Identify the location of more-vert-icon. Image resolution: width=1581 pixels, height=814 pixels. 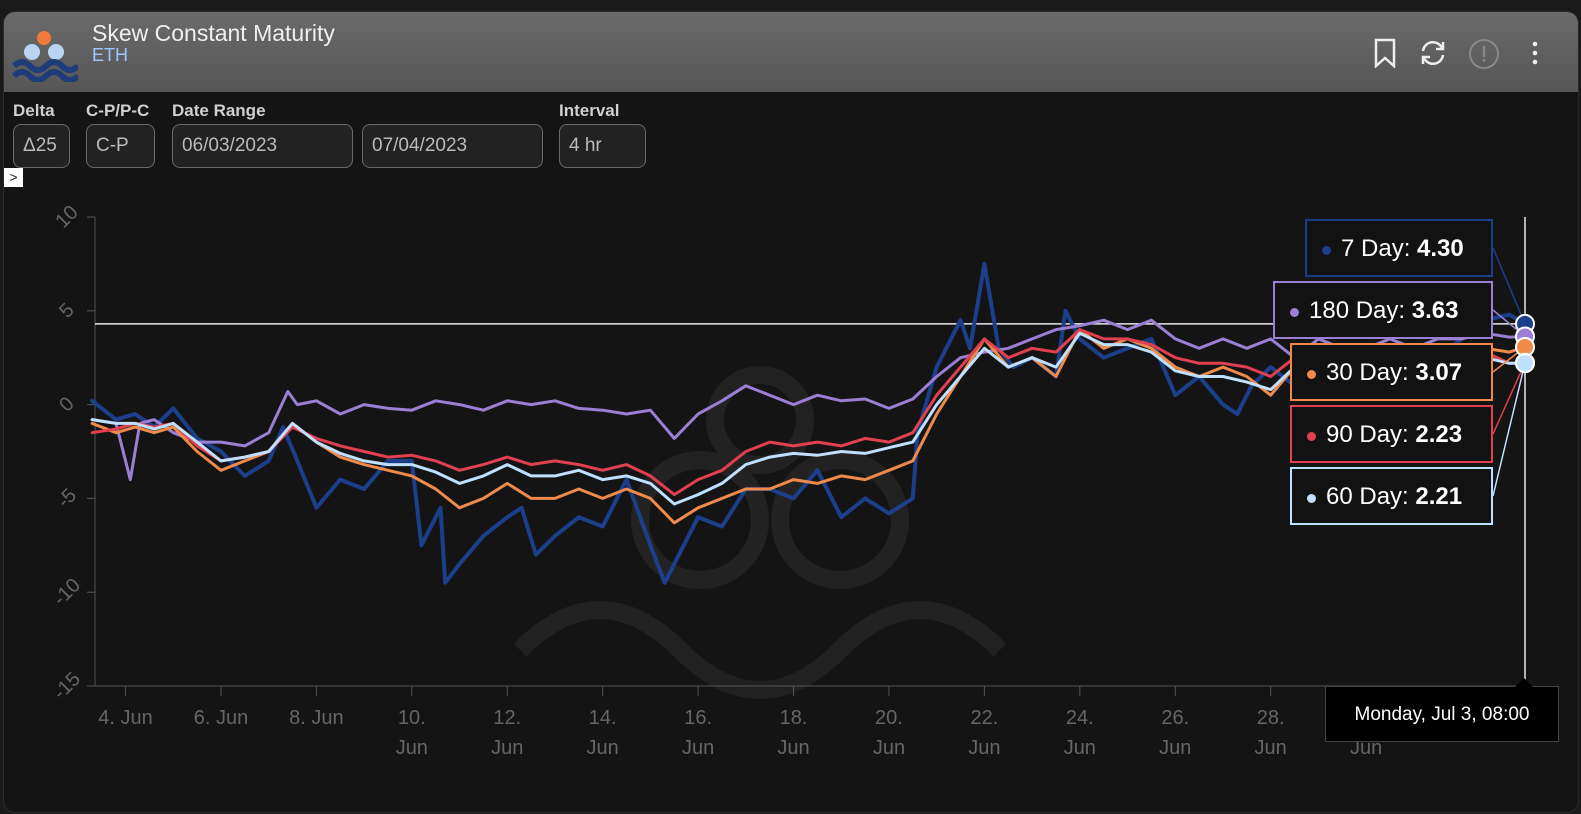
(1535, 53).